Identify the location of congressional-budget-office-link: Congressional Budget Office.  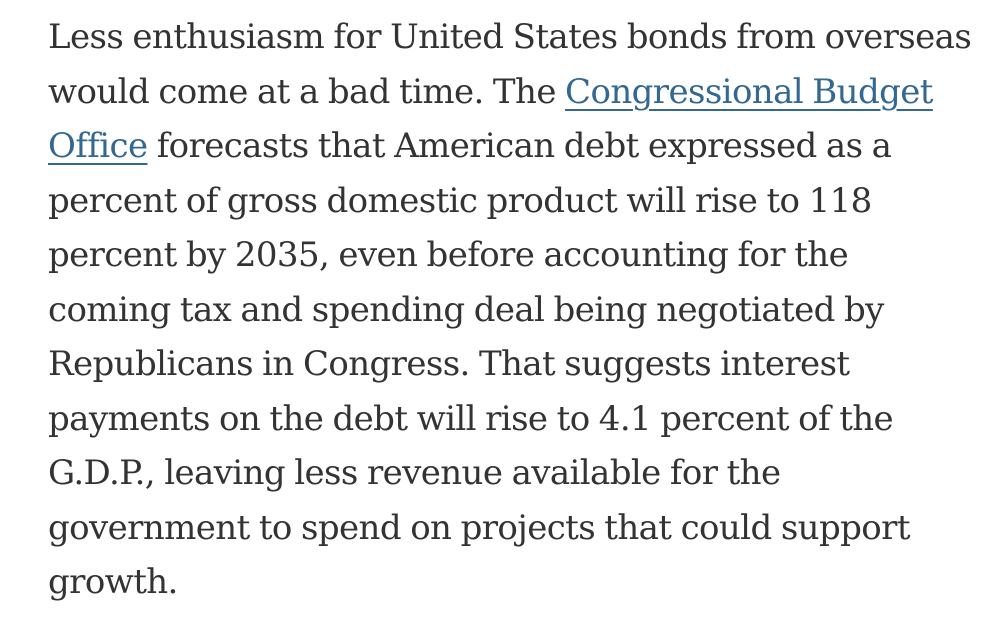
(490, 119).